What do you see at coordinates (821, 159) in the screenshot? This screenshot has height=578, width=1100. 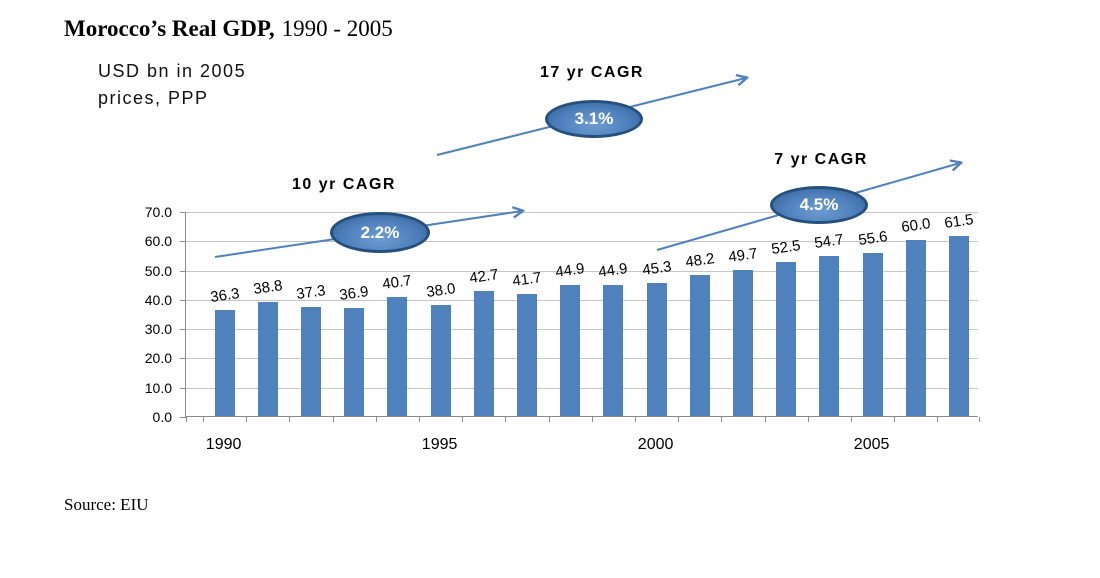 I see `label-7yr-cagr: 7 yr CAGR` at bounding box center [821, 159].